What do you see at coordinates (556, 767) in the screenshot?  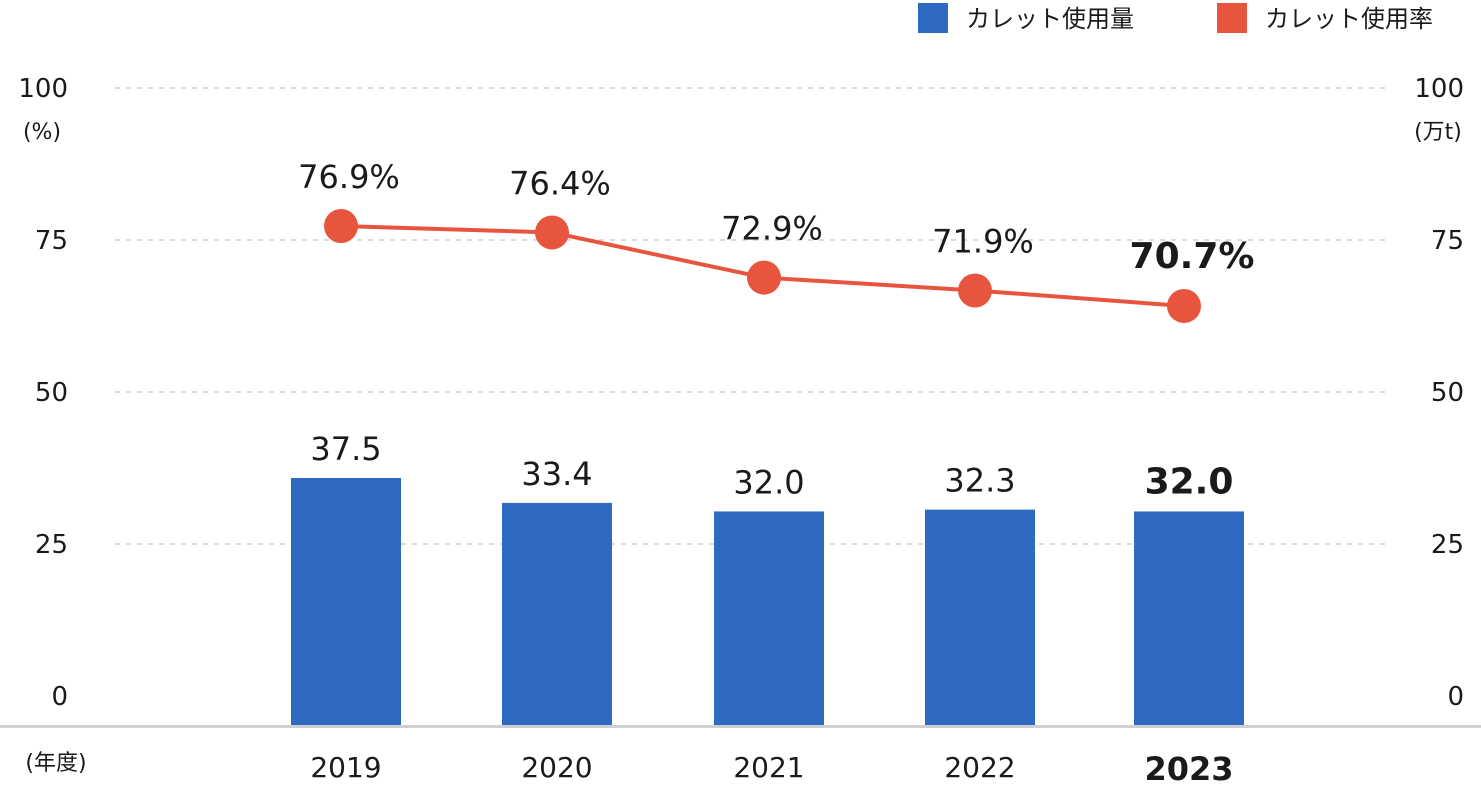 I see `x-tick-label: 2020` at bounding box center [556, 767].